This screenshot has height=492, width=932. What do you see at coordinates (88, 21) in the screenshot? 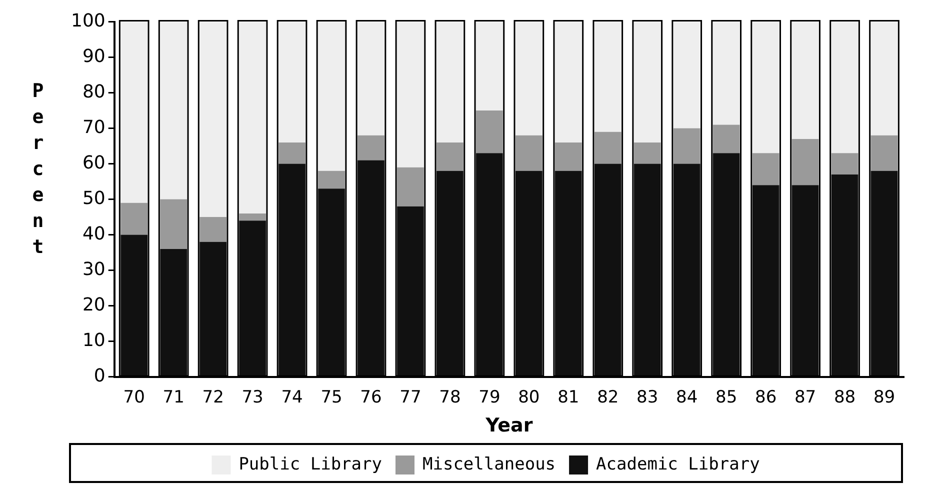
I see `y-tick-label: 100` at bounding box center [88, 21].